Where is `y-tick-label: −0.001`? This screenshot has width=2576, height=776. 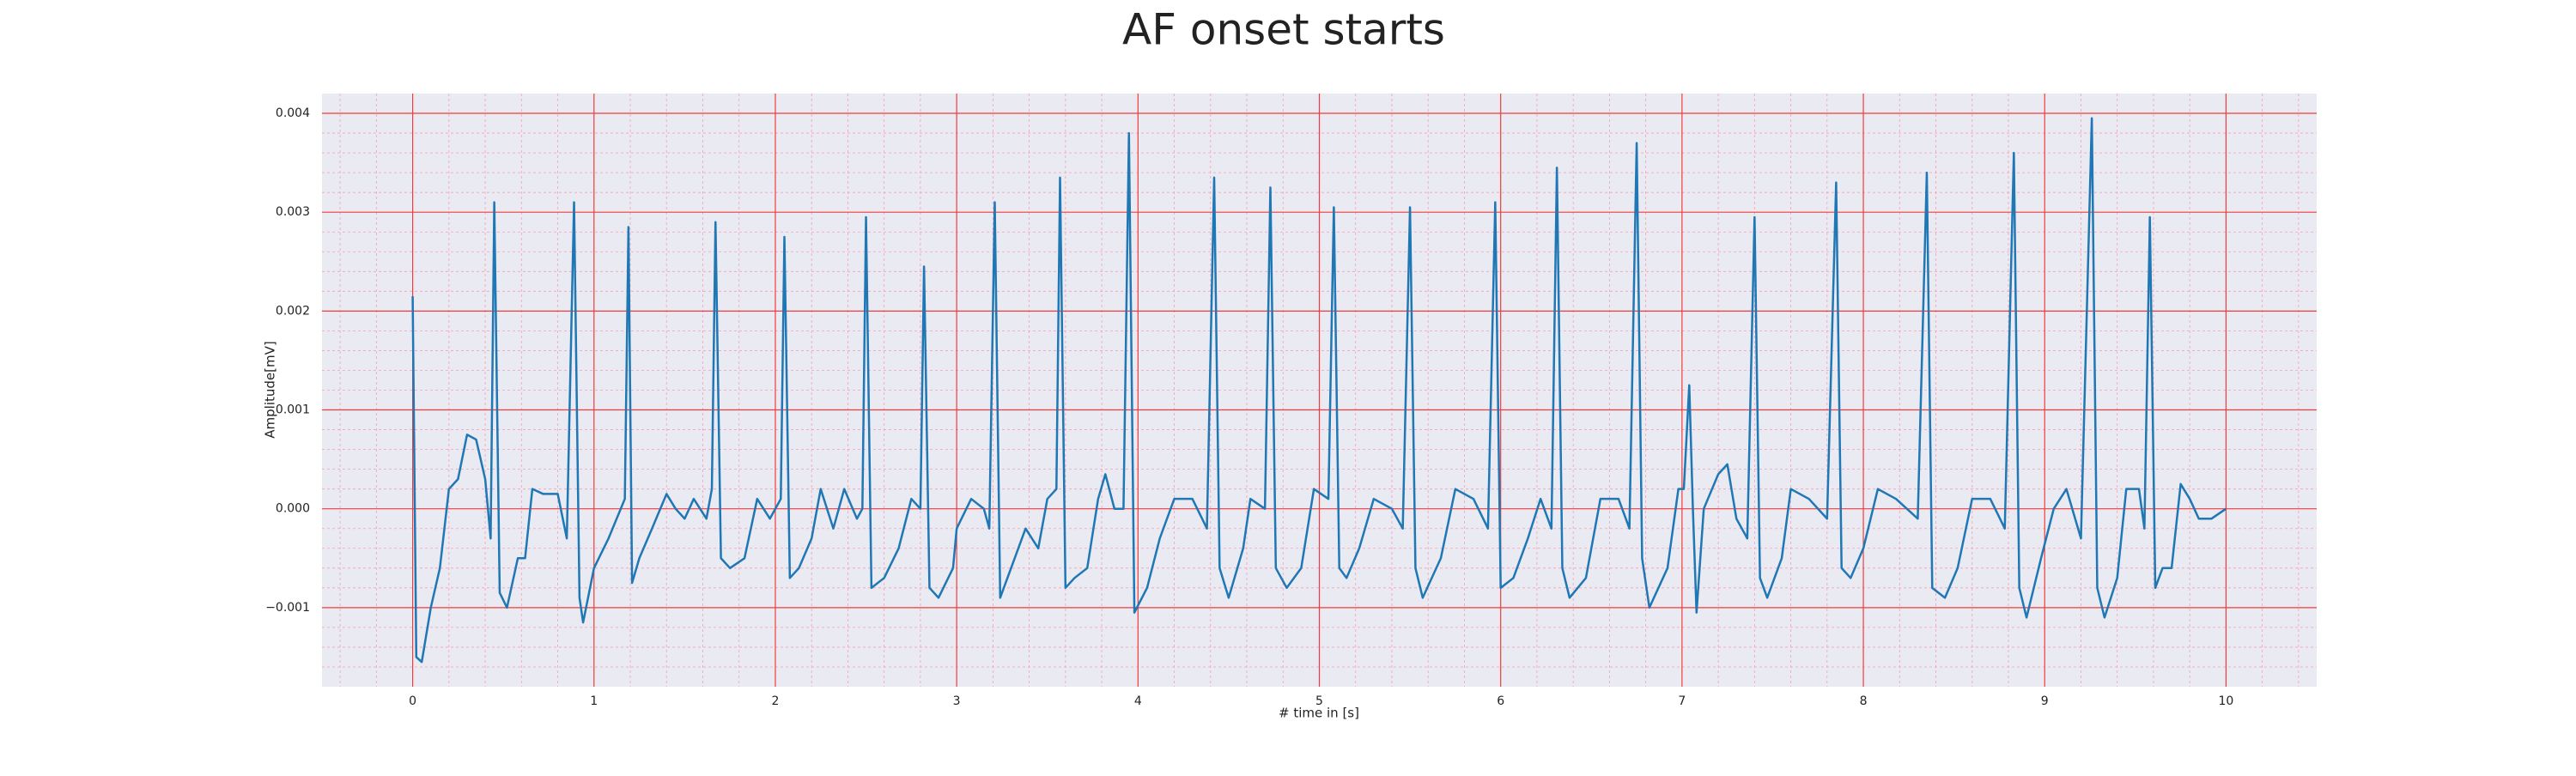
y-tick-label: −0.001 is located at coordinates (287, 608).